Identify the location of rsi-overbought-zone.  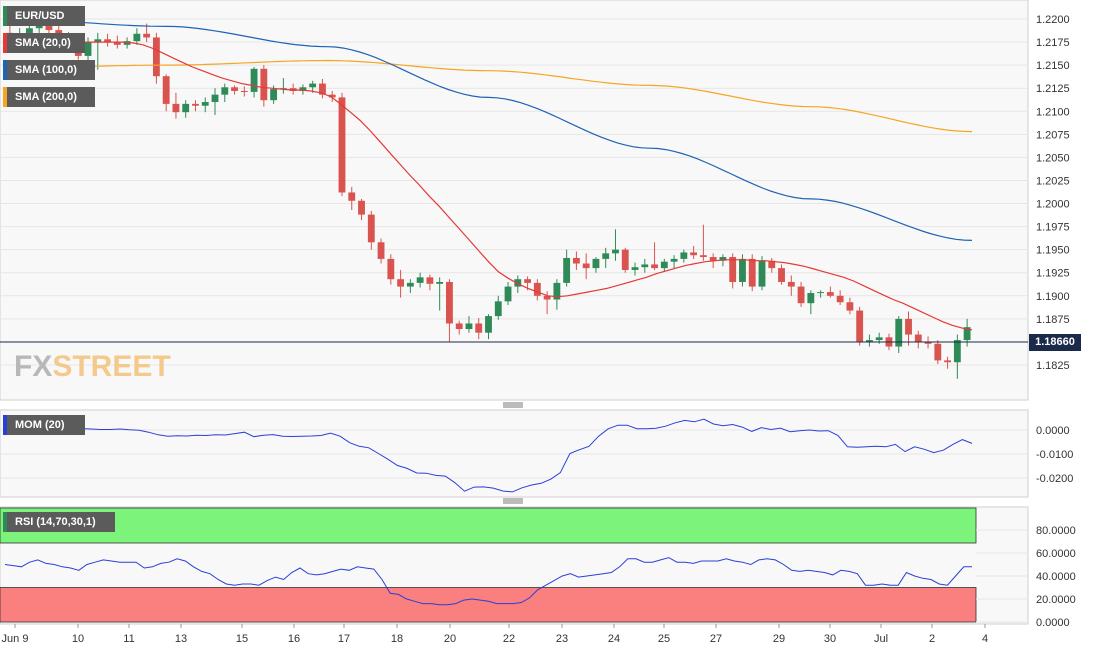
(488, 525).